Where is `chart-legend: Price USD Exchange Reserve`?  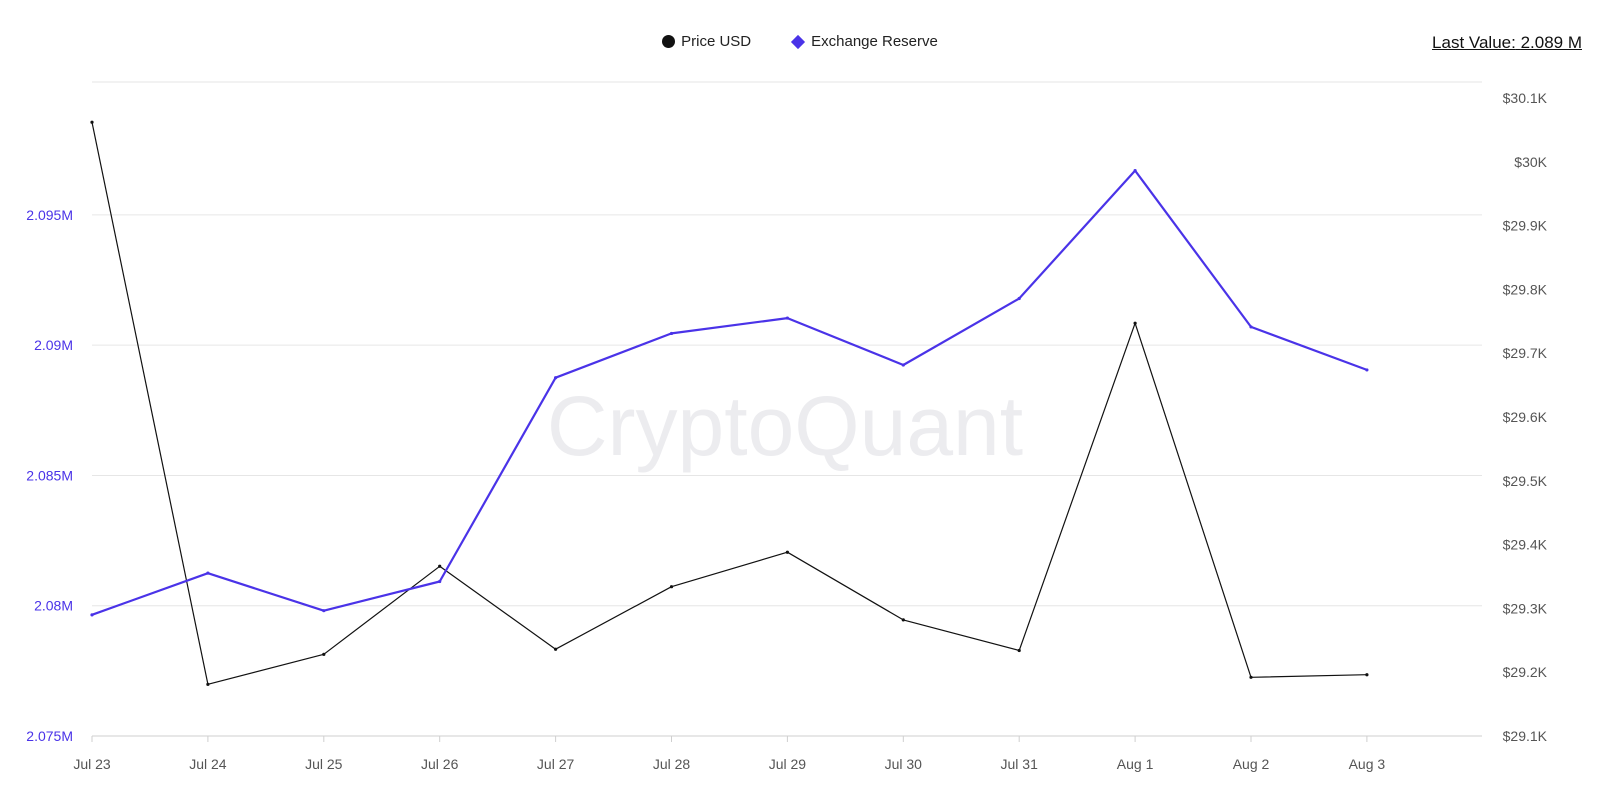 chart-legend: Price USD Exchange Reserve is located at coordinates (800, 41).